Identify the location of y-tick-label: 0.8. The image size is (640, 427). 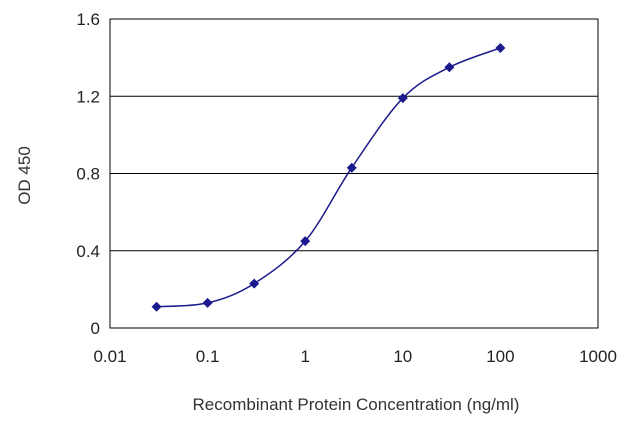
(88, 174).